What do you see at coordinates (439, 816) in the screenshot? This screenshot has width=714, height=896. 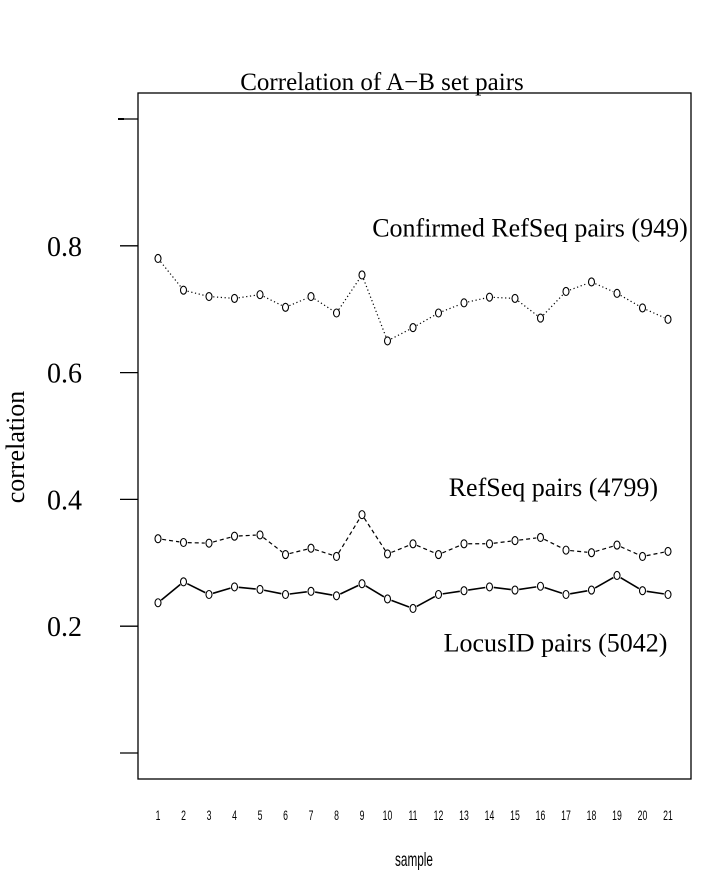 I see `x-tick-label: 12` at bounding box center [439, 816].